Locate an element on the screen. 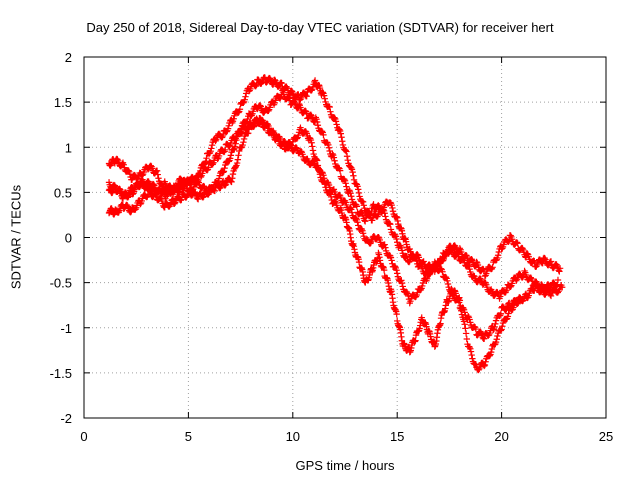 The image size is (640, 480). y-tick-label: -1.5 is located at coordinates (61, 373).